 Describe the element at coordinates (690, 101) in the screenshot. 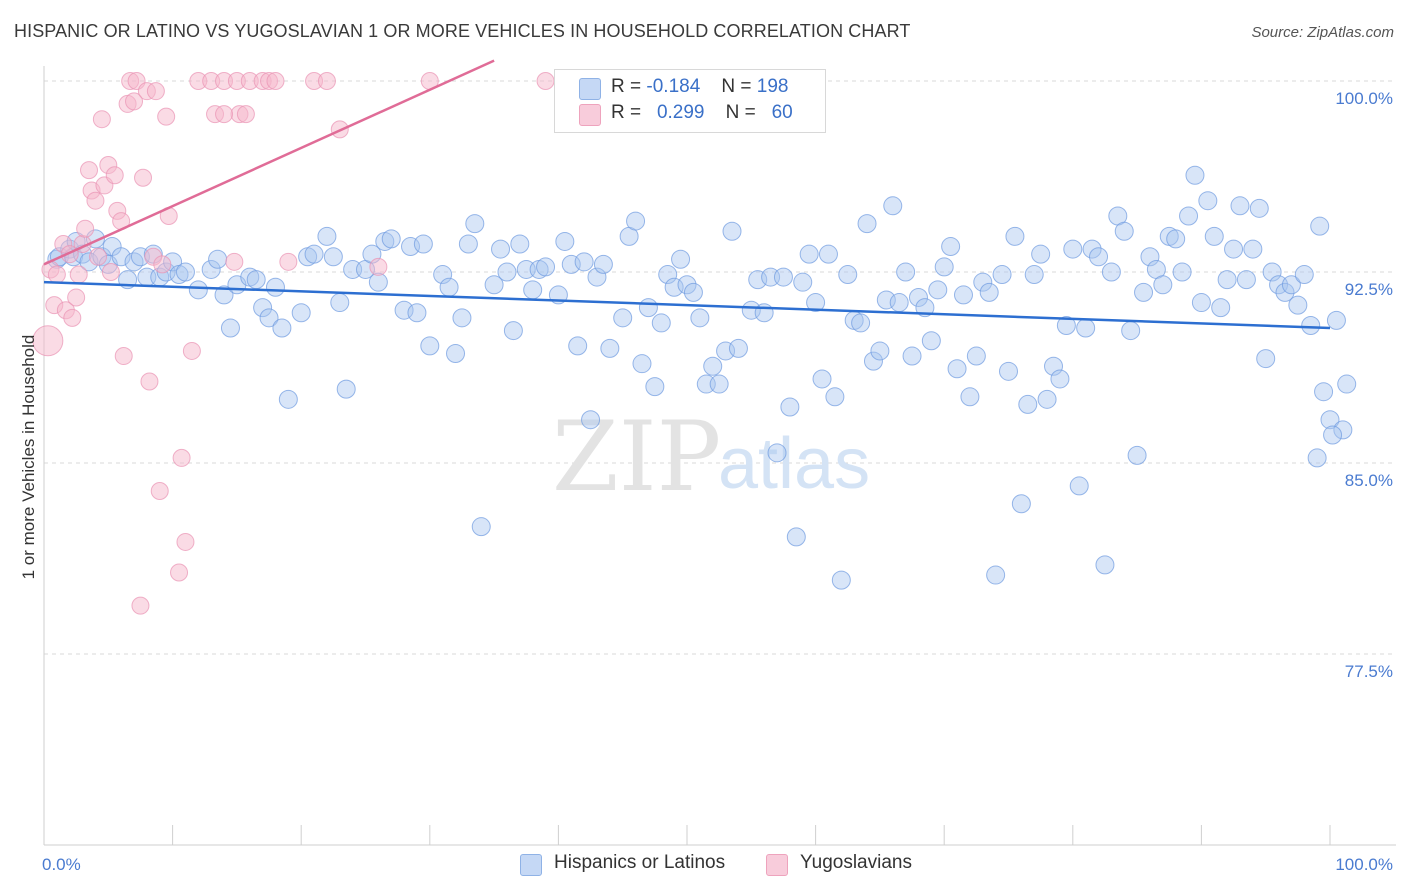

I see `legend: R = -0.184 N = 198 R = 0.299 N = 60` at that location.